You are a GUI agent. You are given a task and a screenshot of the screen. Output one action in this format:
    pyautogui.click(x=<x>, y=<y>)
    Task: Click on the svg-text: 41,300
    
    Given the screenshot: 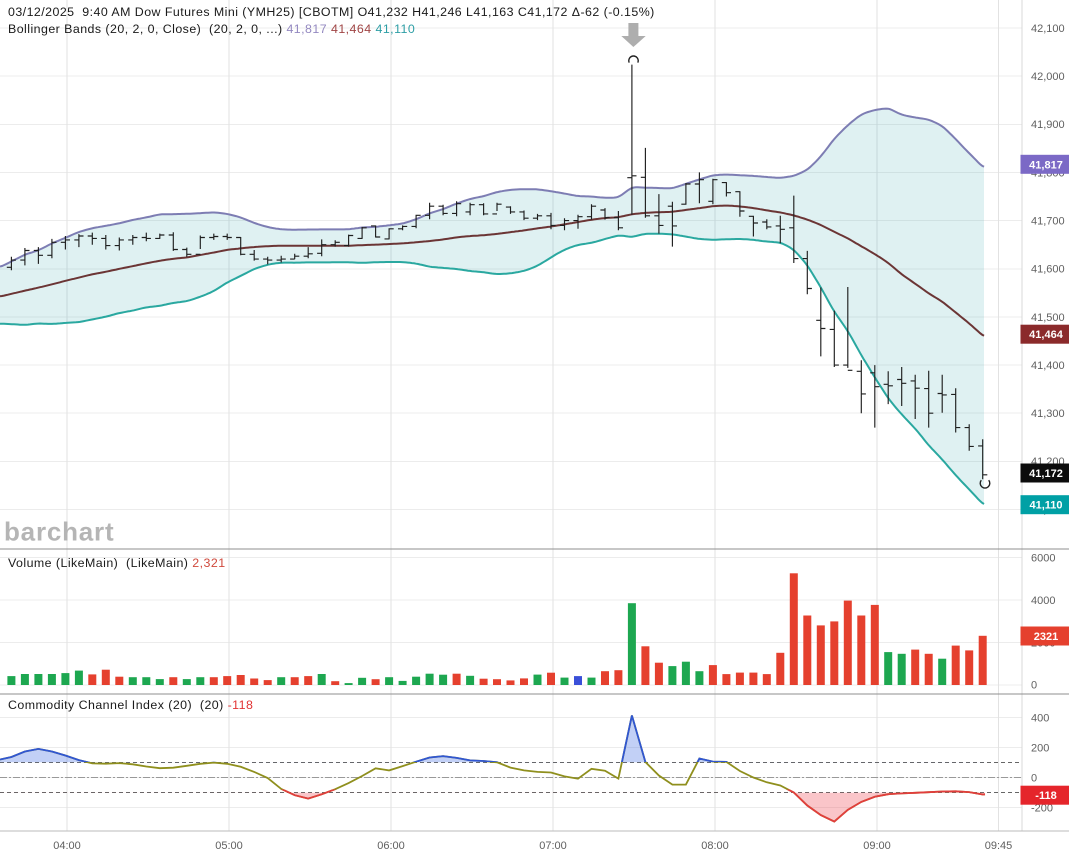 What is the action you would take?
    pyautogui.click(x=1048, y=414)
    